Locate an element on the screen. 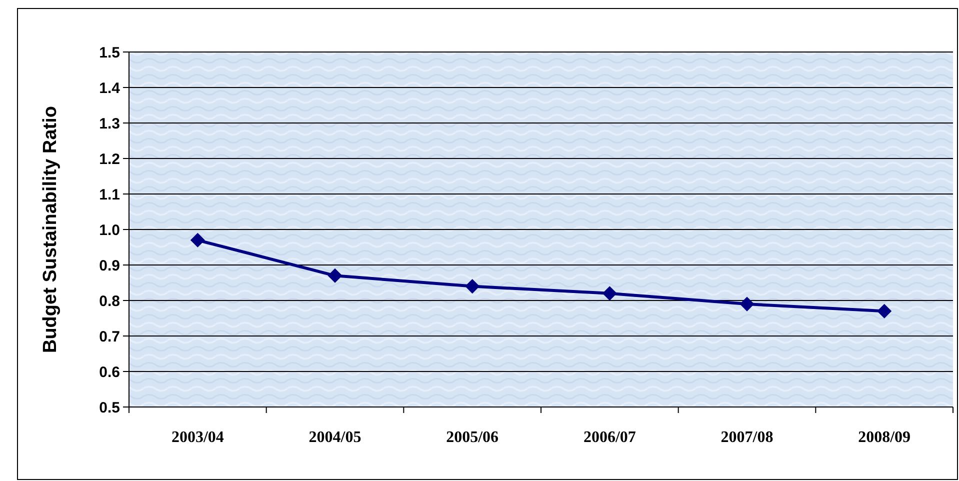 This screenshot has width=959, height=481. x-tick-label: 2006/07 is located at coordinates (609, 437).